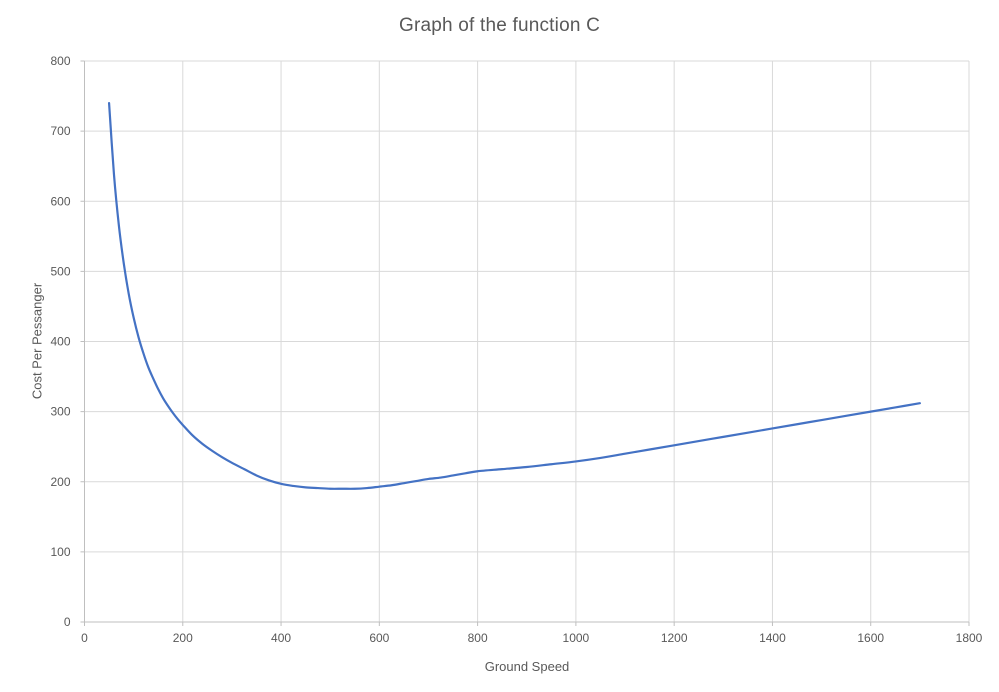 The image size is (999, 692). I want to click on y-tick-label: 100, so click(60, 552).